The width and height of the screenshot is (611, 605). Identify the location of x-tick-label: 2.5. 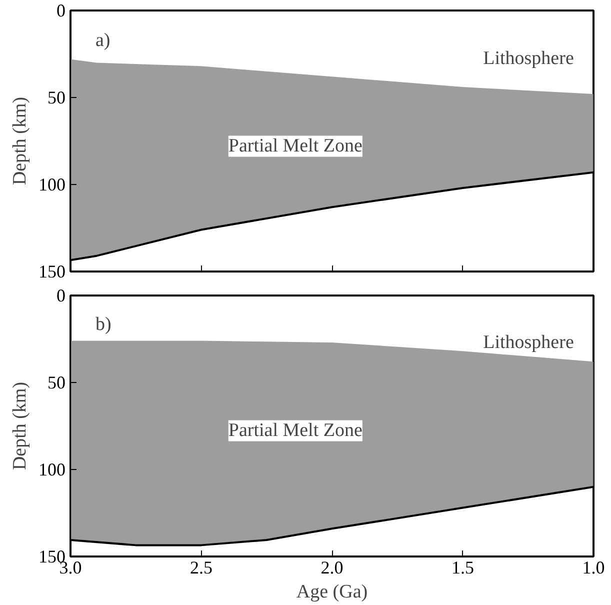
(201, 568).